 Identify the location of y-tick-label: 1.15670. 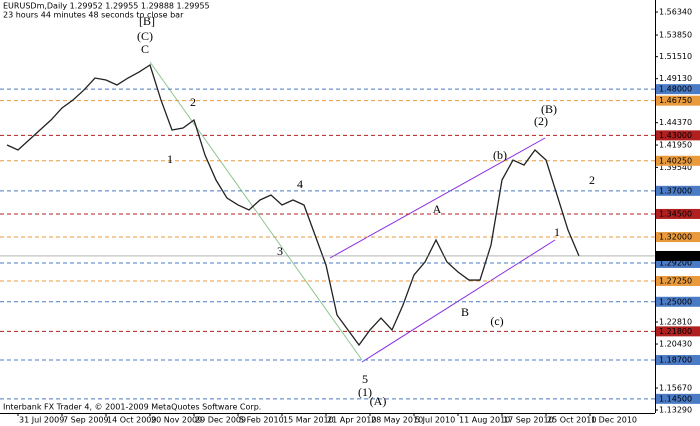
(675, 388).